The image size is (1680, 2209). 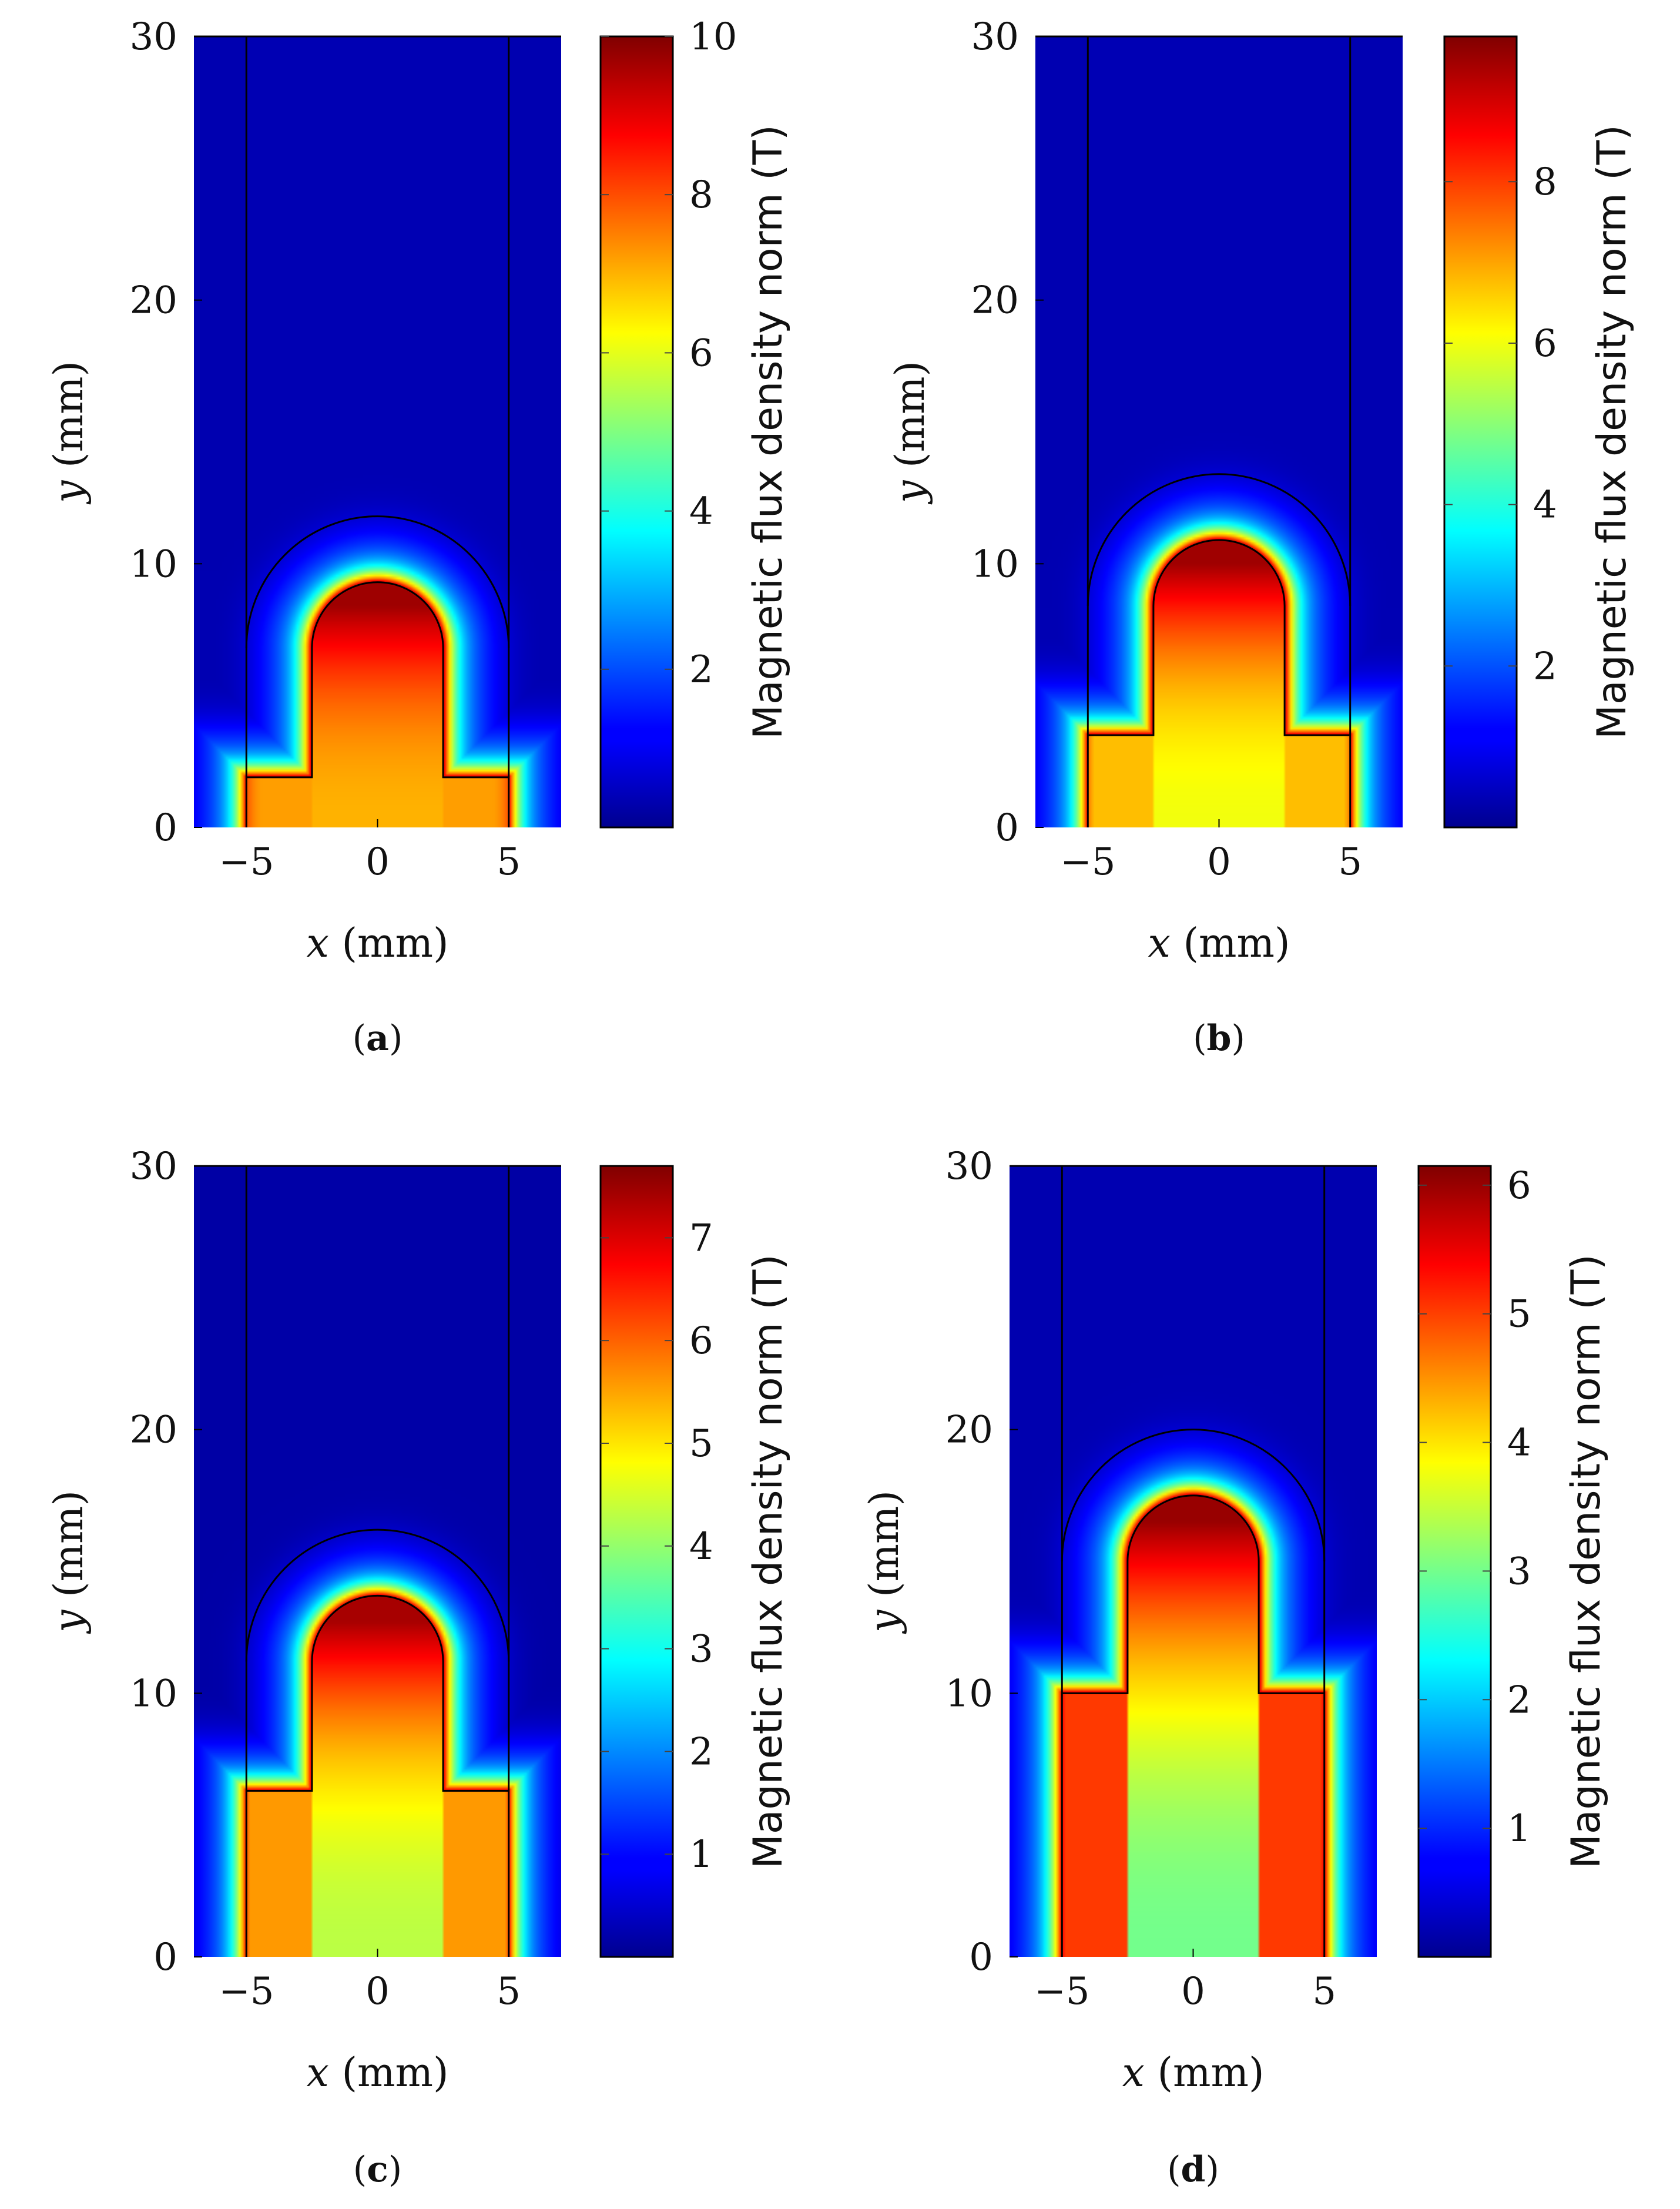 What do you see at coordinates (701, 1238) in the screenshot?
I see `colorbar-tick-label: 7` at bounding box center [701, 1238].